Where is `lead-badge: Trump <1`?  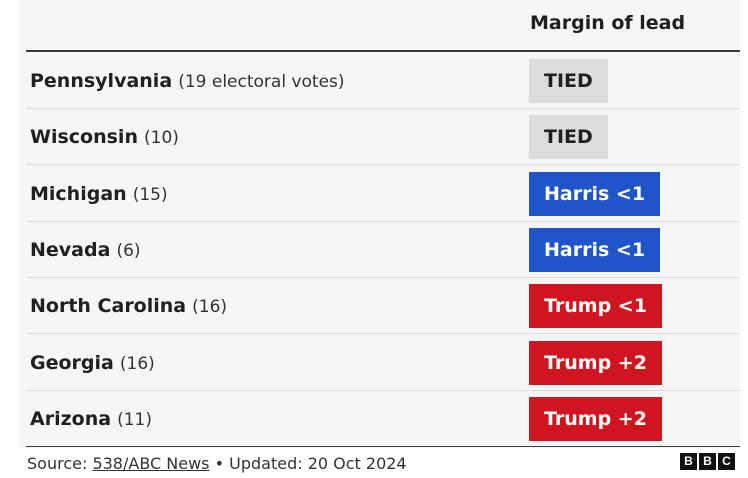 lead-badge: Trump <1 is located at coordinates (595, 306).